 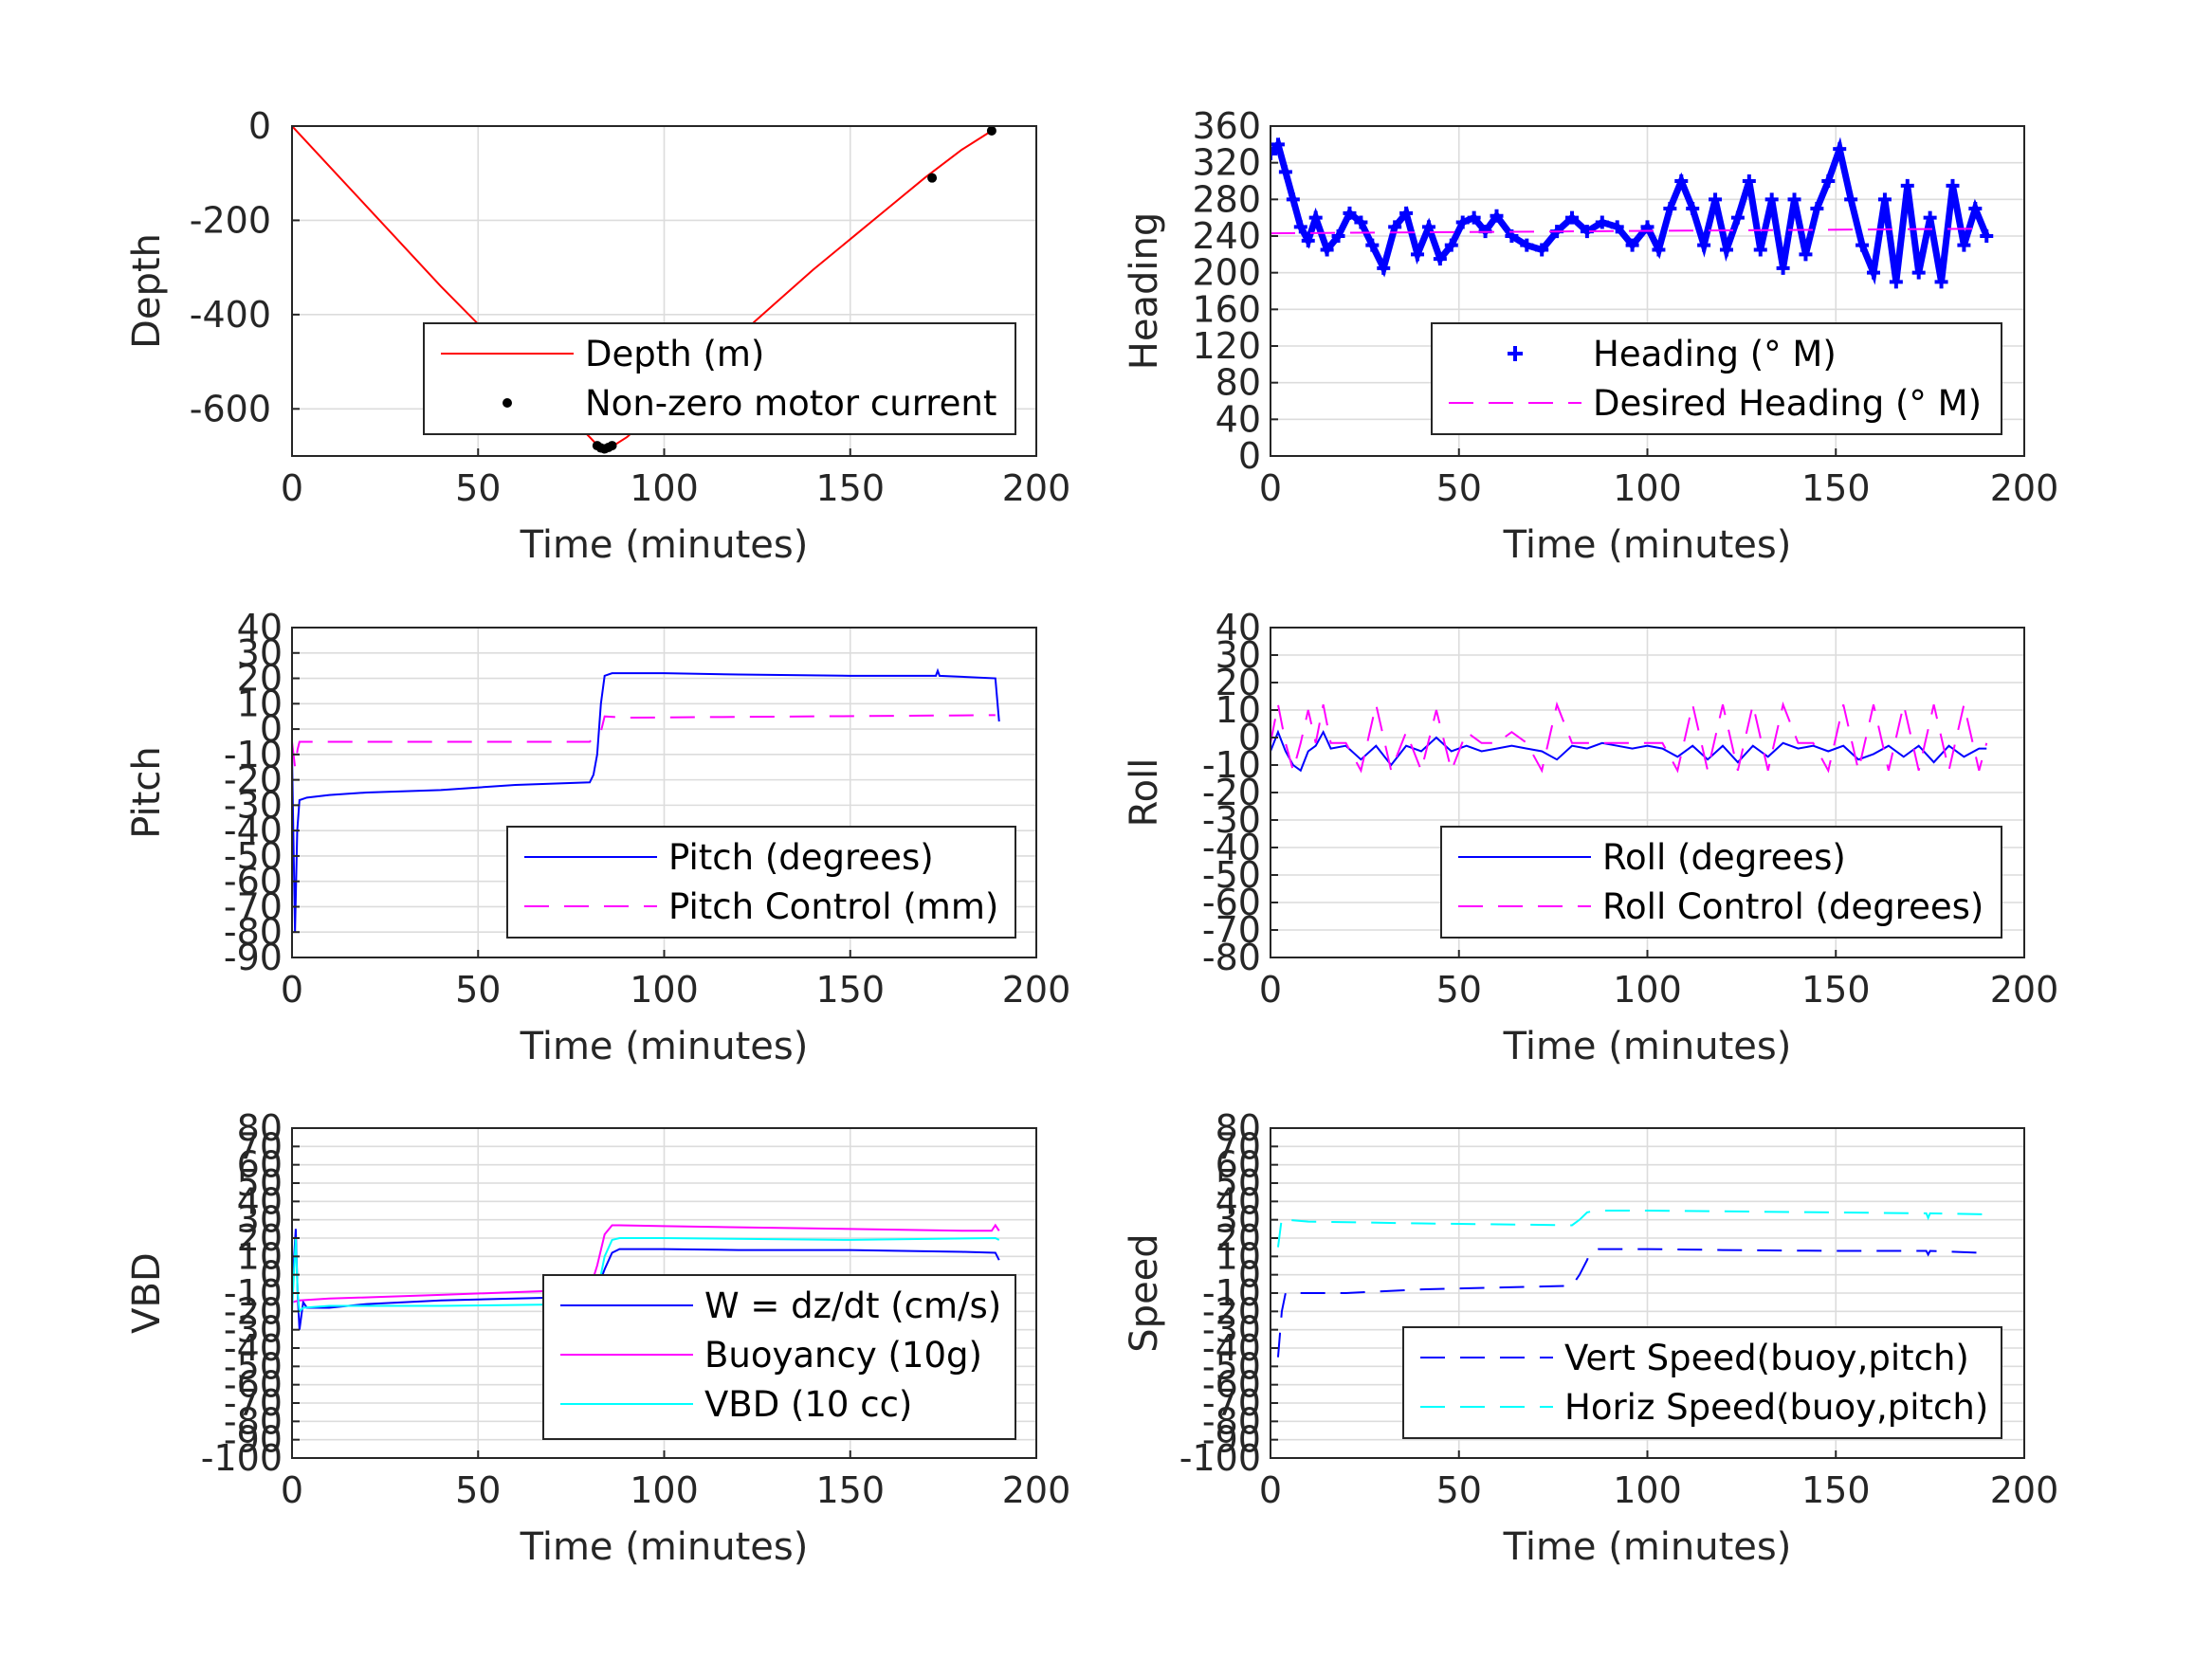 I want to click on roll-x-axis-label: Time (minutes), so click(x=1647, y=1046).